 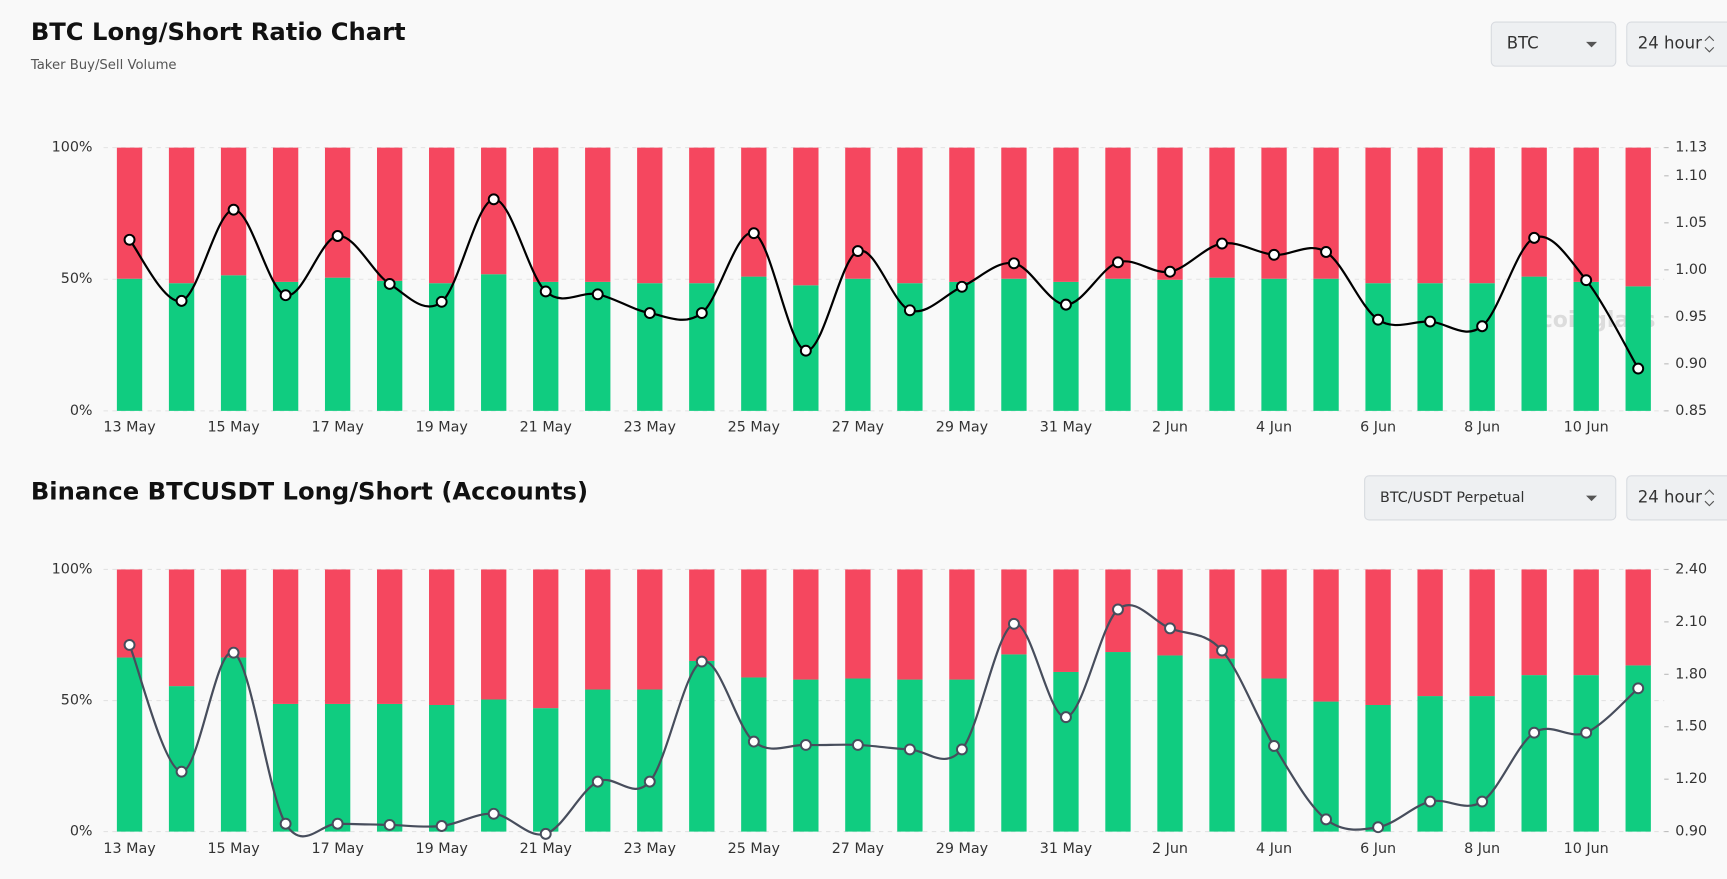 I want to click on y2-tick-label: 1.80, so click(x=1691, y=674).